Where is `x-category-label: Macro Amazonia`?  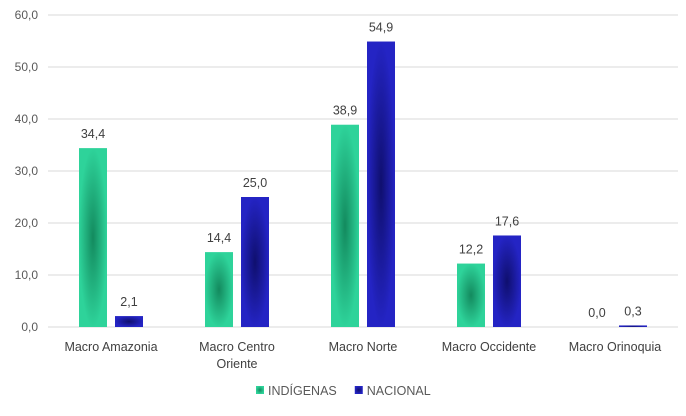 x-category-label: Macro Amazonia is located at coordinates (110, 347).